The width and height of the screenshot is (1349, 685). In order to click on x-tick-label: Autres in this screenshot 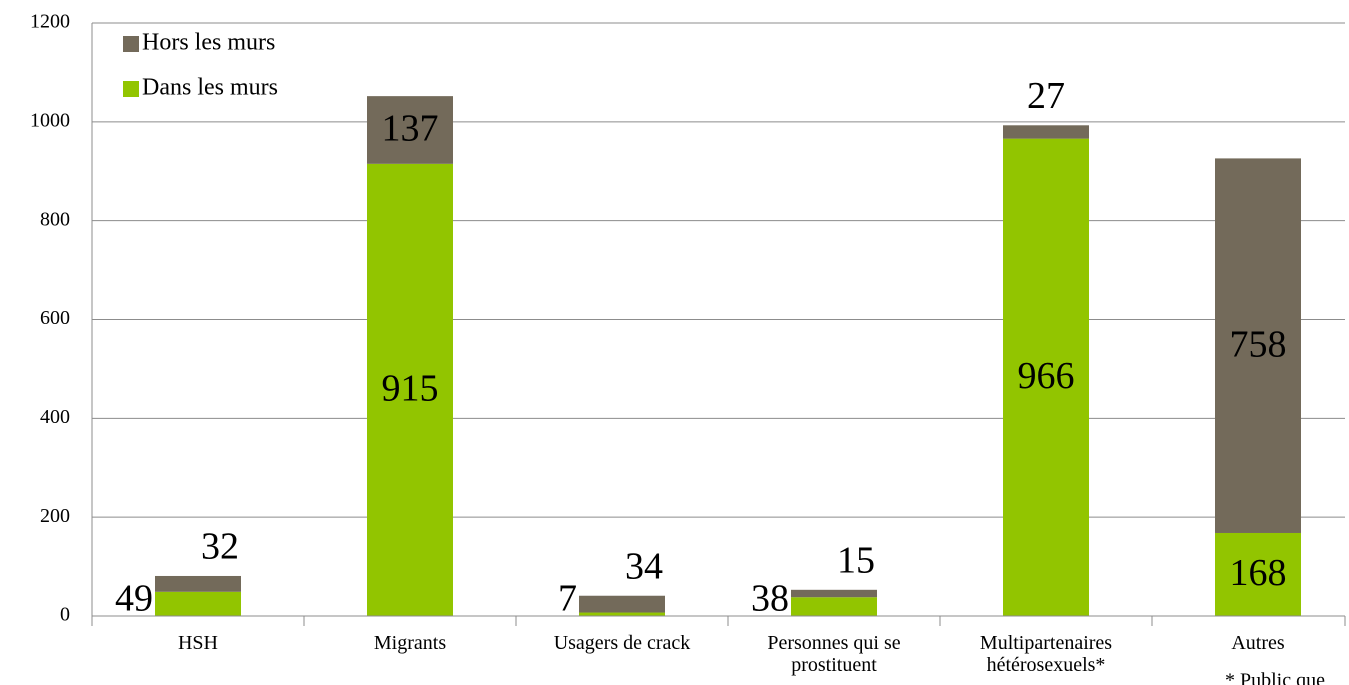, I will do `click(1258, 643)`.